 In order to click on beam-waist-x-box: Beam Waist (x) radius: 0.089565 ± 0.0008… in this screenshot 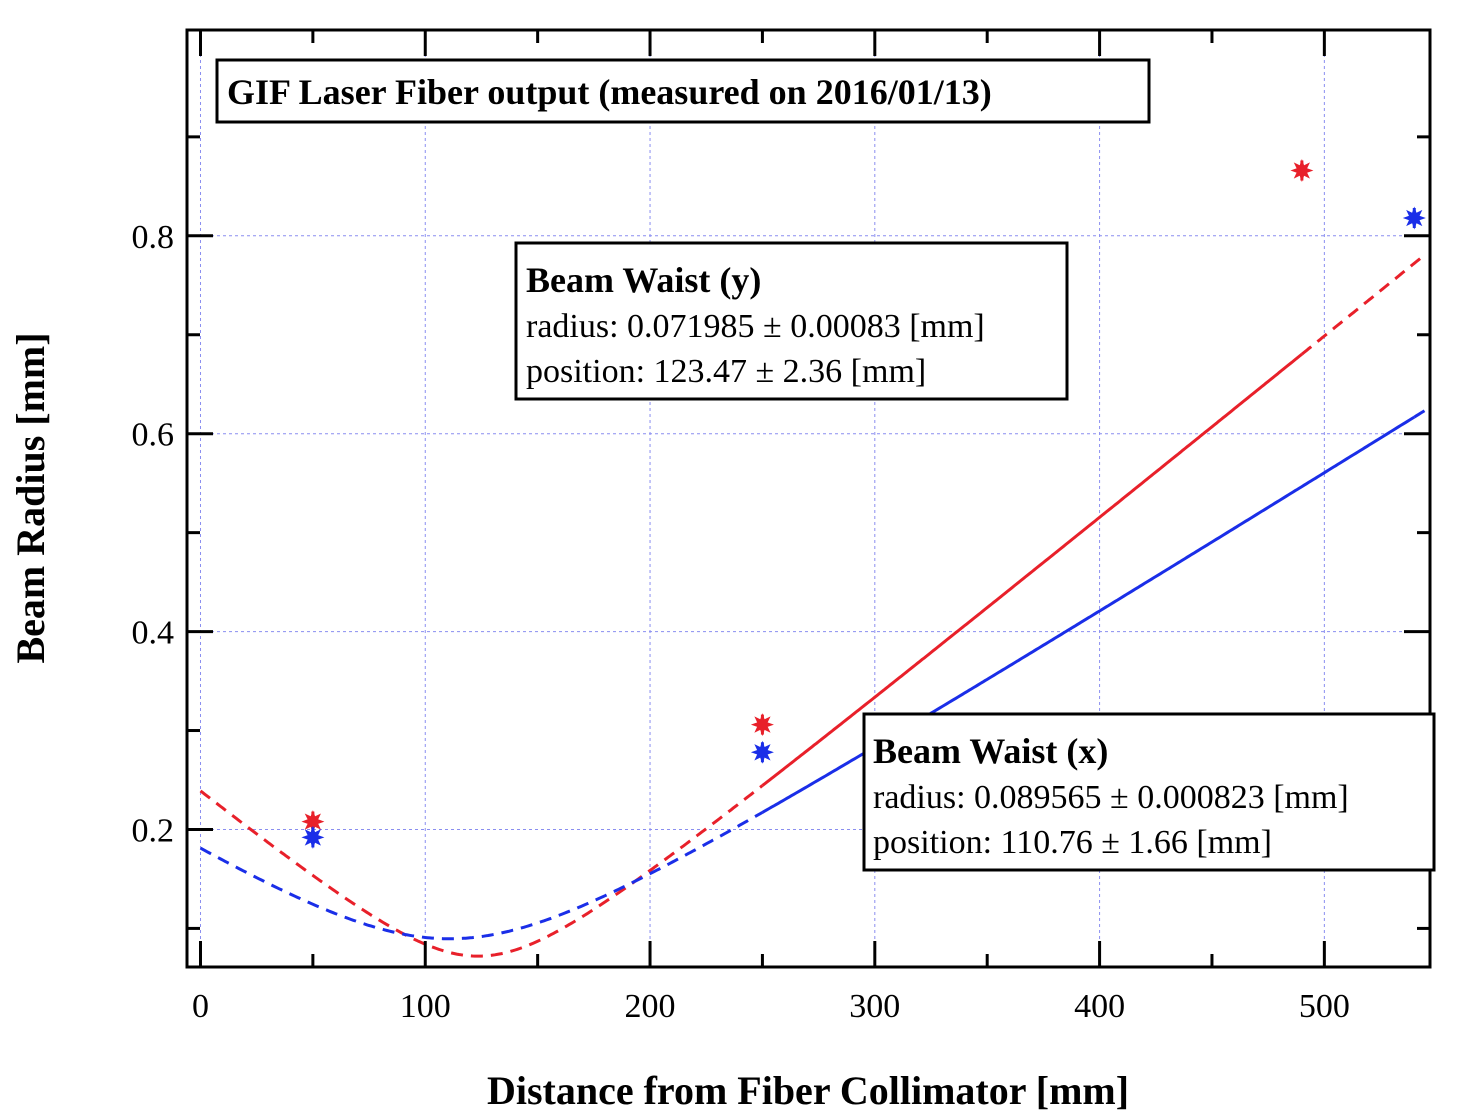, I will do `click(1149, 792)`.